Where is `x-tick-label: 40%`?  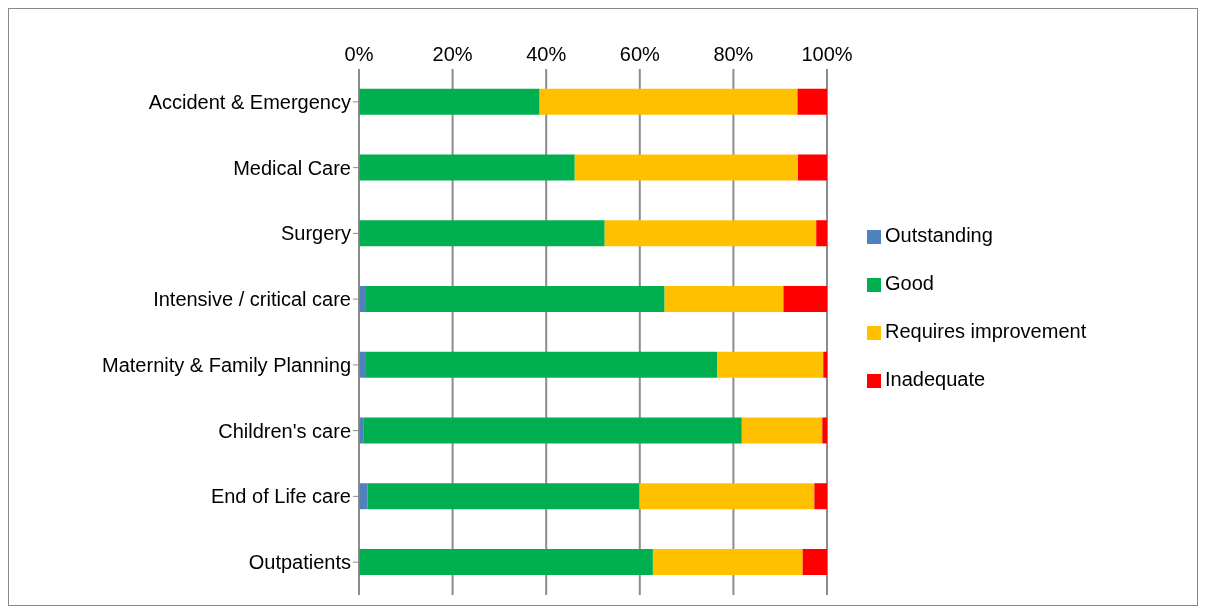 x-tick-label: 40% is located at coordinates (546, 54).